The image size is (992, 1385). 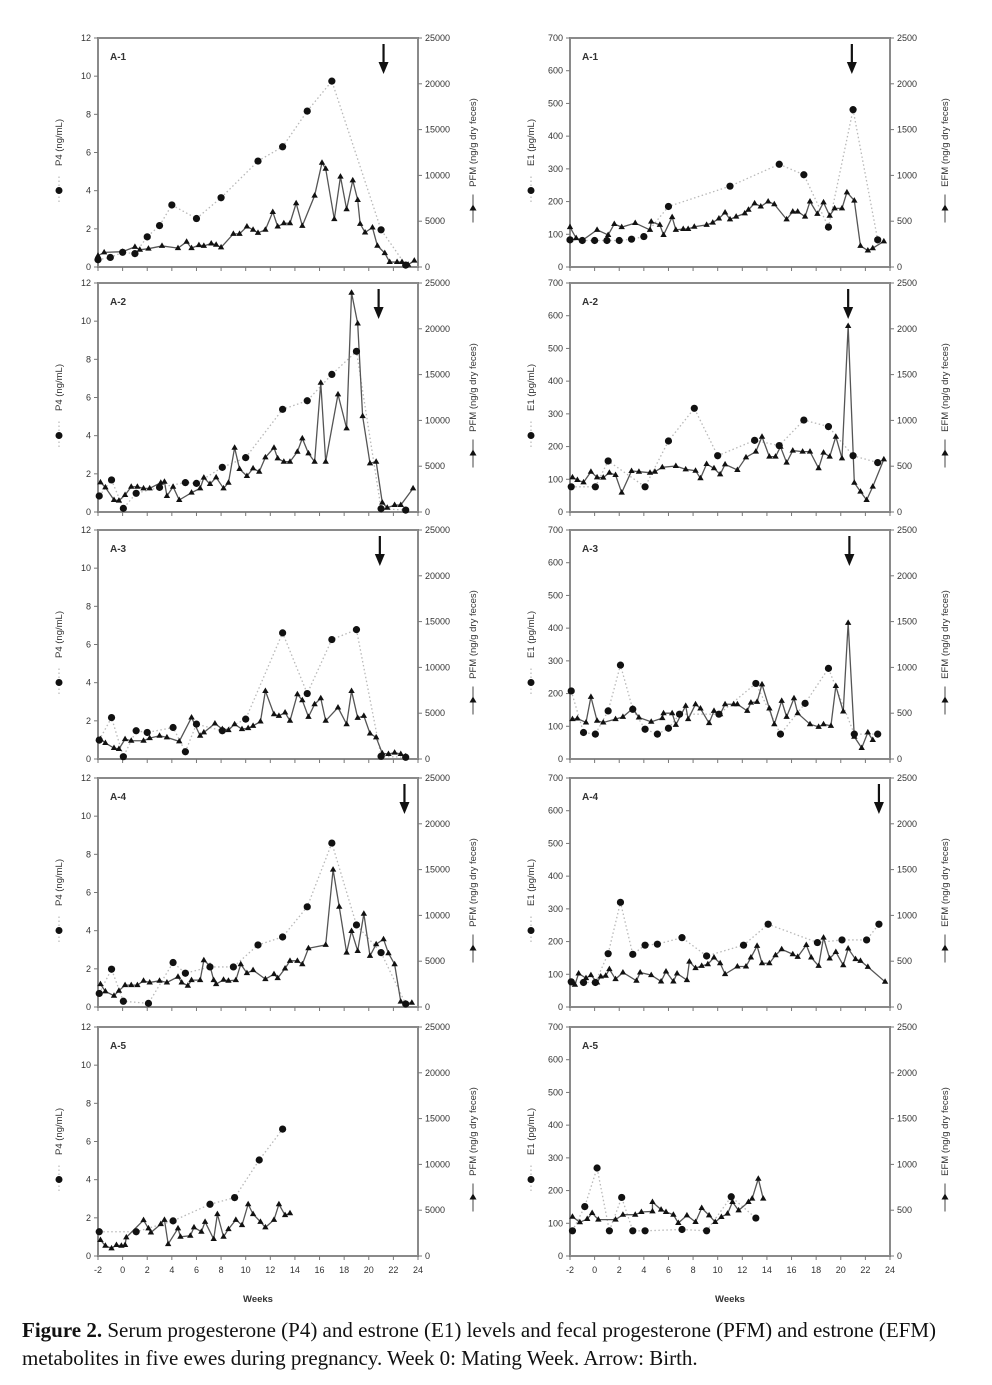 I want to click on y-right-tick-label: 2000, so click(x=907, y=824).